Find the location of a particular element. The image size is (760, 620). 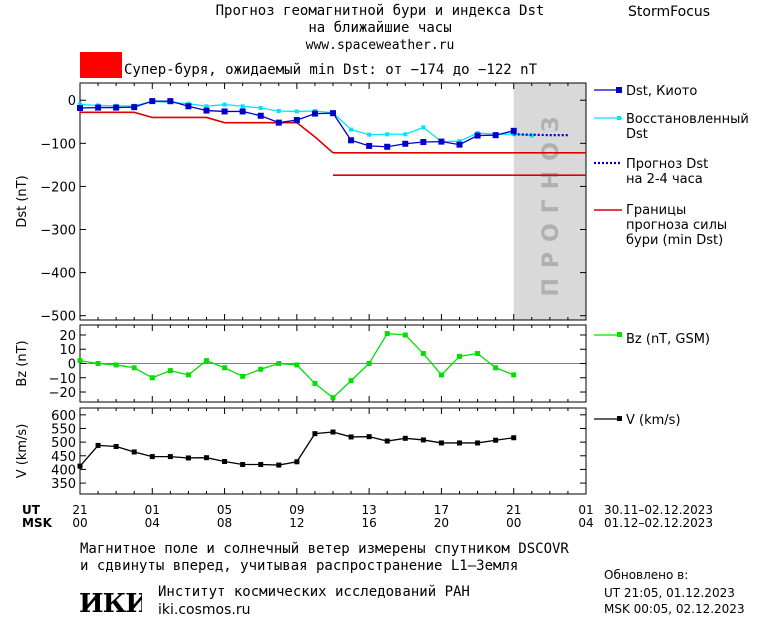

v-ylabel: V (km/s) is located at coordinates (22, 451).